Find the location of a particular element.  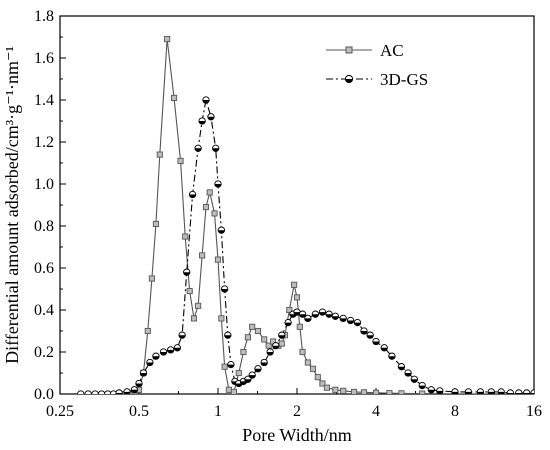

x-tick-label: 1 is located at coordinates (218, 411).